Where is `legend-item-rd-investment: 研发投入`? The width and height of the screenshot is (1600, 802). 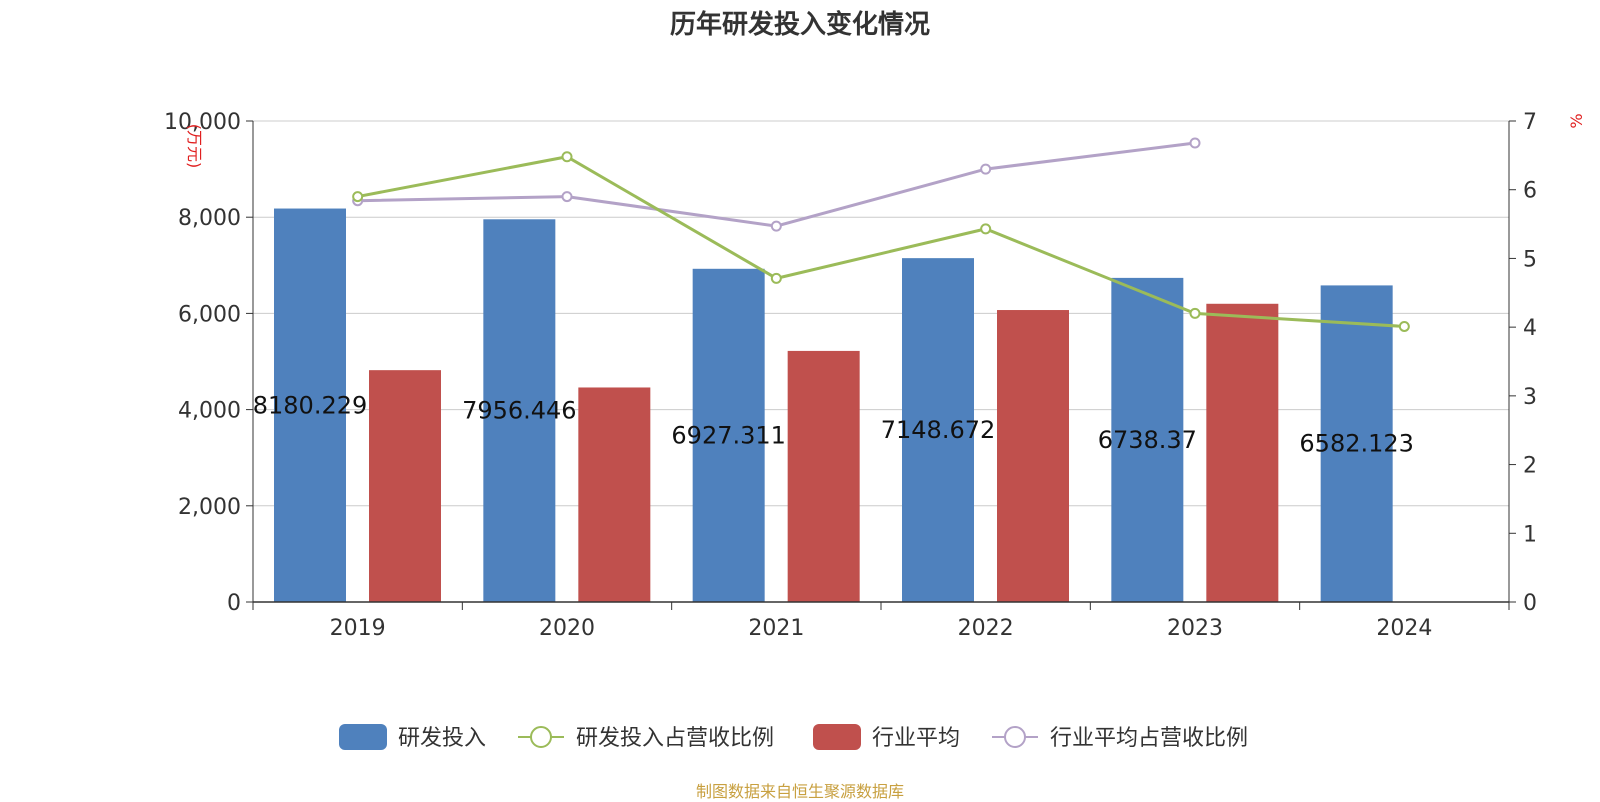 legend-item-rd-investment: 研发投入 is located at coordinates (412, 736).